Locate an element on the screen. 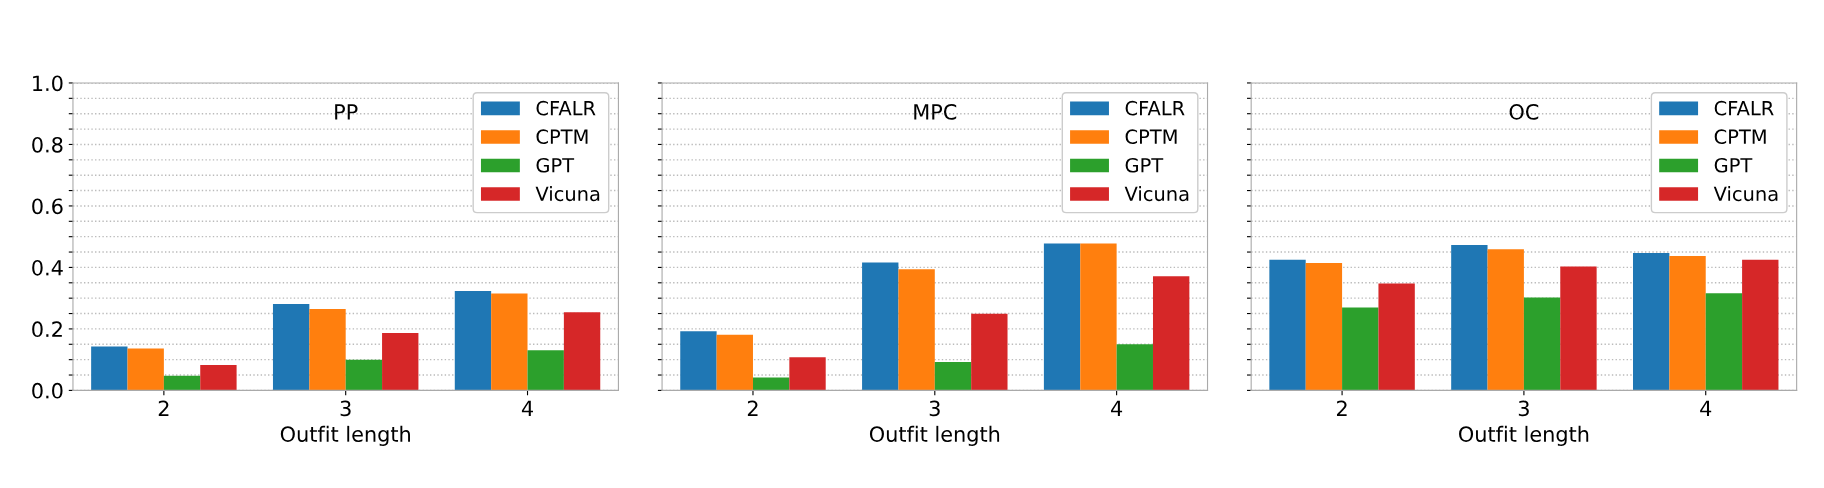 This screenshot has width=1824, height=488. text: MPC is located at coordinates (935, 111).